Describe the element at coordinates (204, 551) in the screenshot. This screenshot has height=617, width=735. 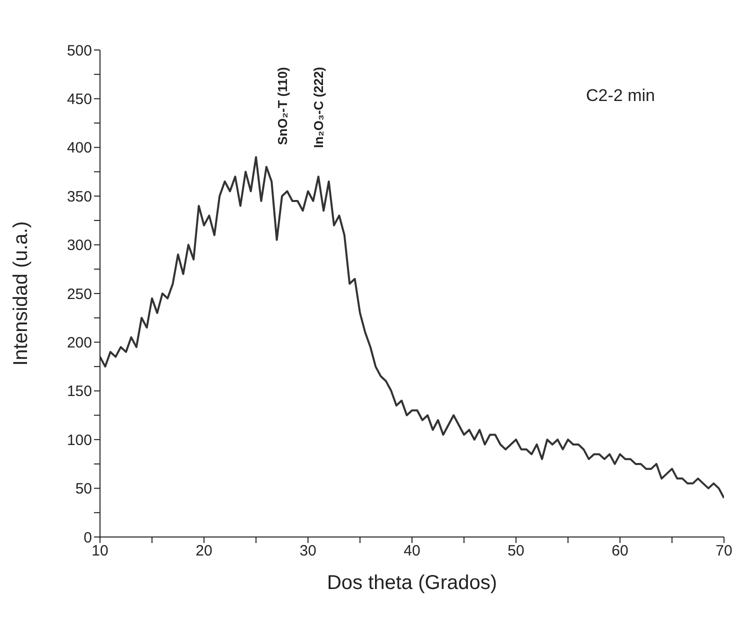
I see `x-tick-label: 20` at that location.